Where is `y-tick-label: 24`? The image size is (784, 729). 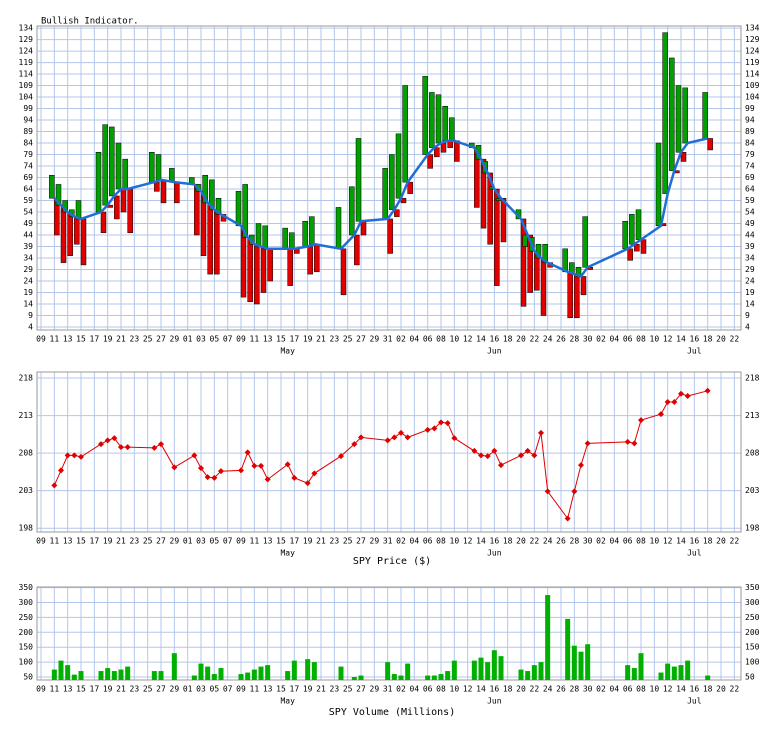 y-tick-label: 24 is located at coordinates (750, 281).